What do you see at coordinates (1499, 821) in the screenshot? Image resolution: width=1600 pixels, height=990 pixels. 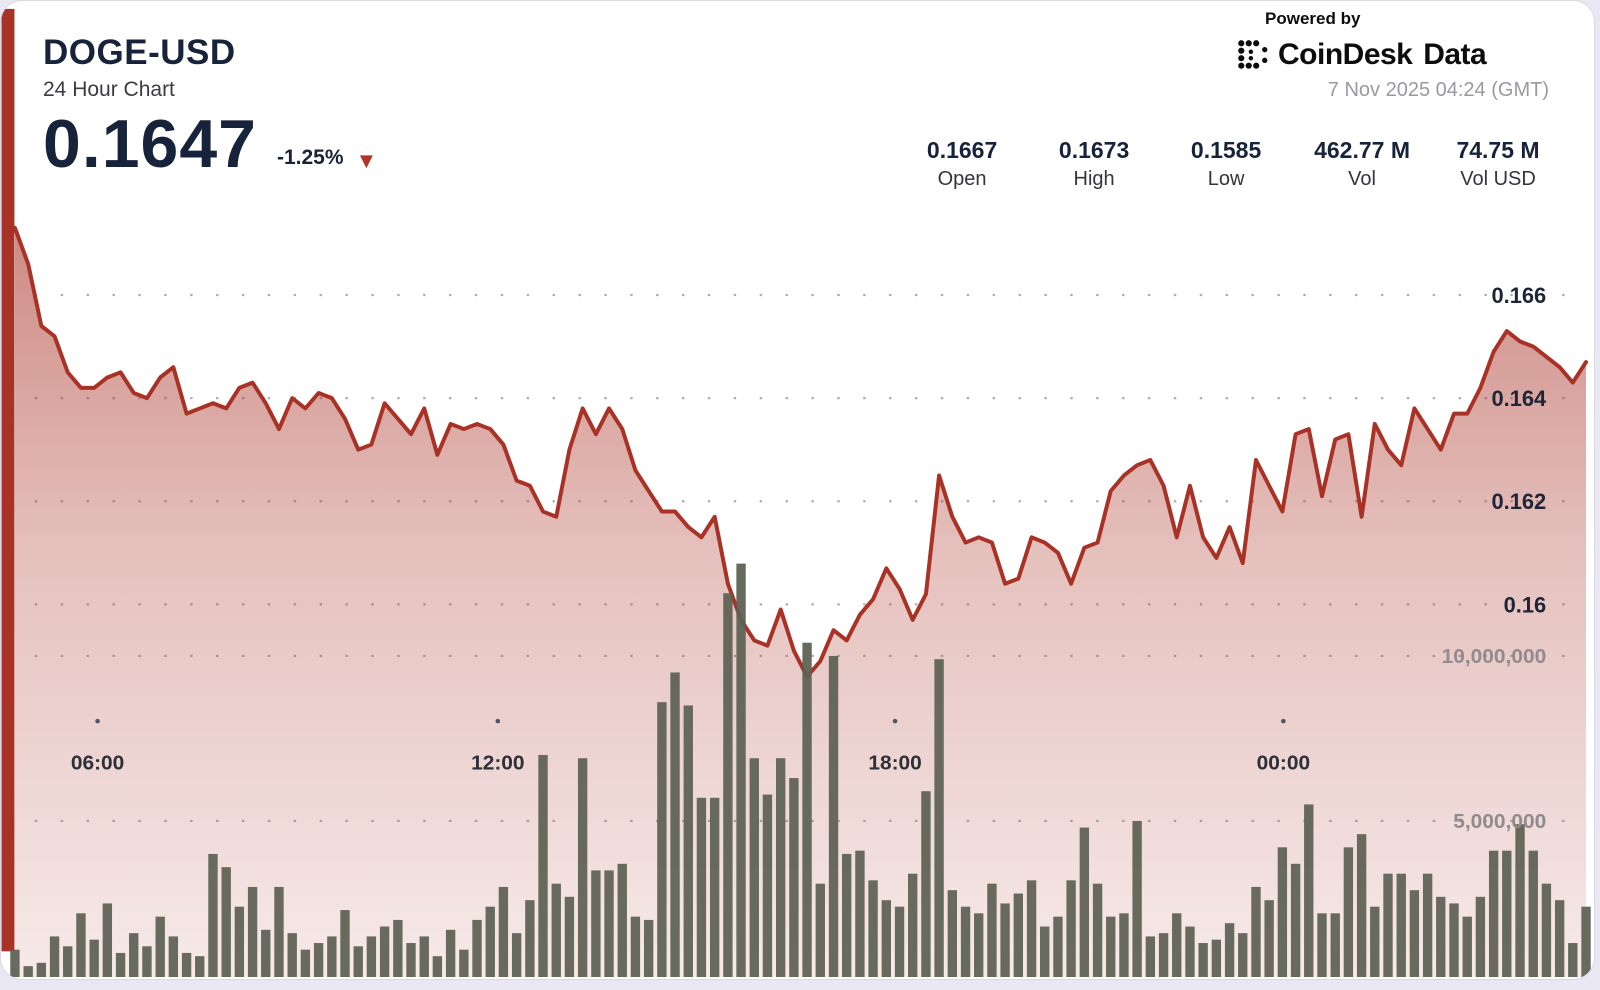 I see `volume-axis-label: 5,000,000` at bounding box center [1499, 821].